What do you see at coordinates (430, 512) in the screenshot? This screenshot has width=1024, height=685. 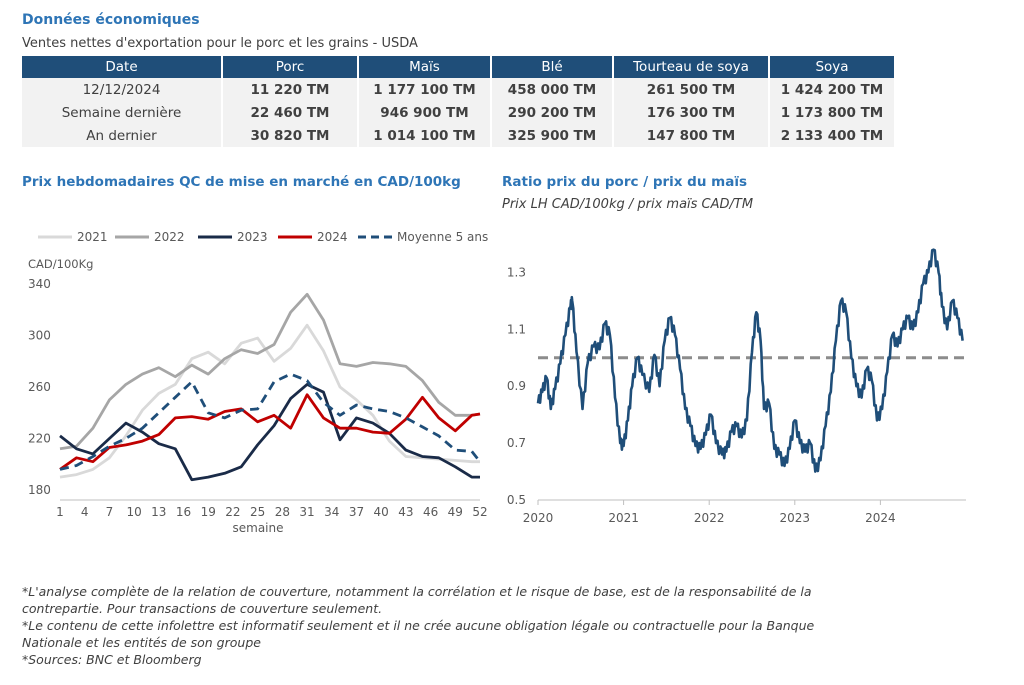 I see `x-tick-label: 46` at bounding box center [430, 512].